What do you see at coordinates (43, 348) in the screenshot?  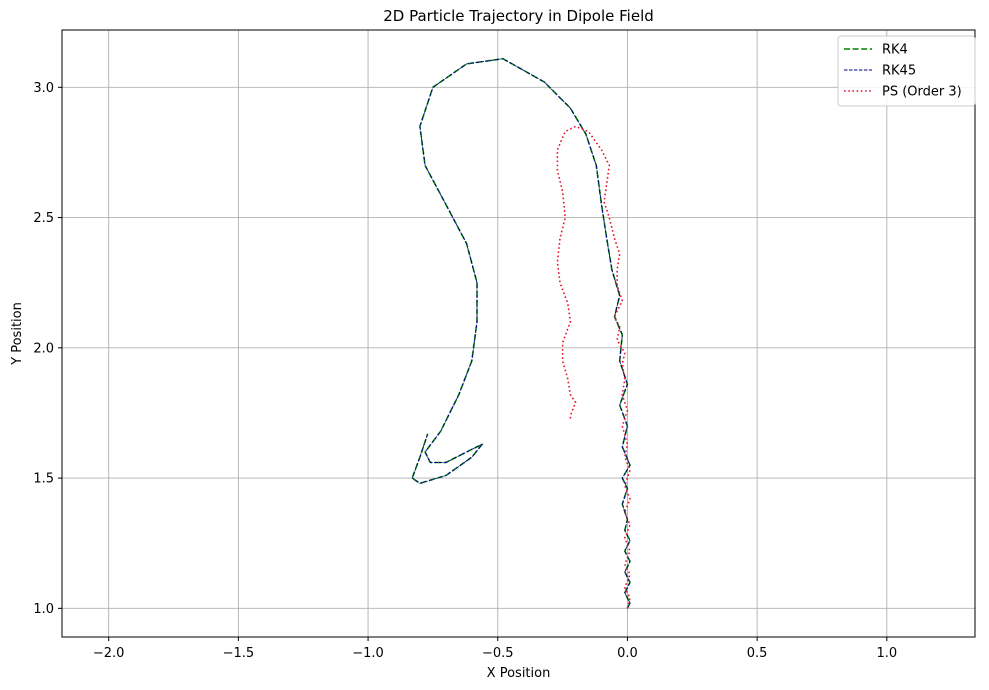 I see `y-tick-label: 2.0` at bounding box center [43, 348].